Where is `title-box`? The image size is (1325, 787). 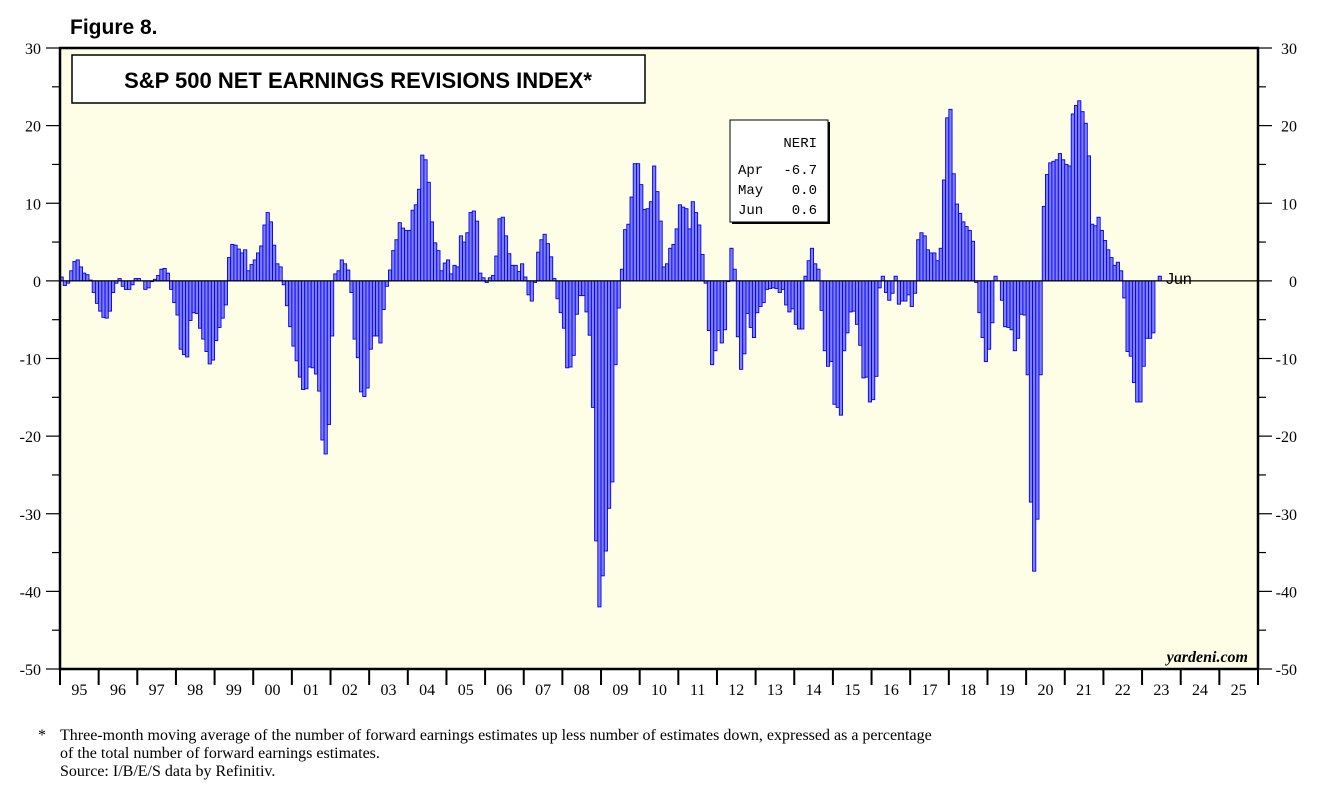 title-box is located at coordinates (358, 79).